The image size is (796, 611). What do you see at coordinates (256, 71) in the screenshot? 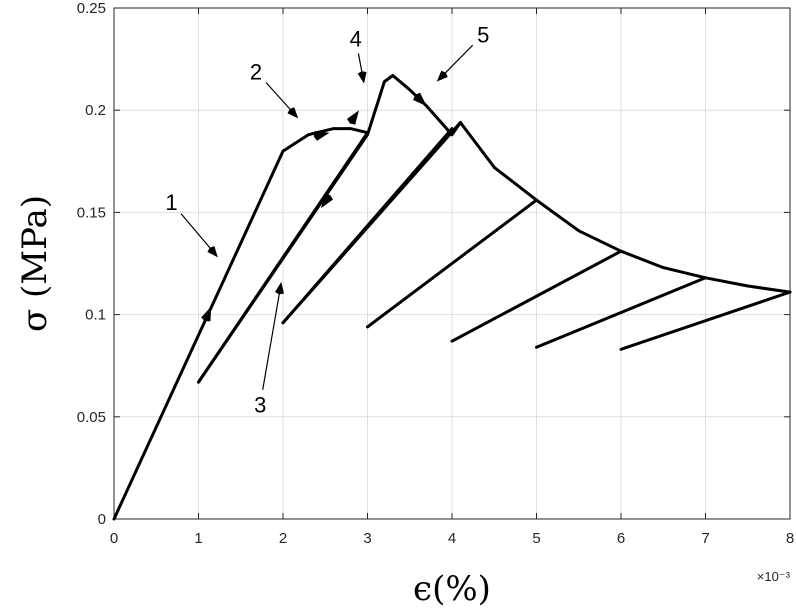
I see `annotation-label: 2` at bounding box center [256, 71].